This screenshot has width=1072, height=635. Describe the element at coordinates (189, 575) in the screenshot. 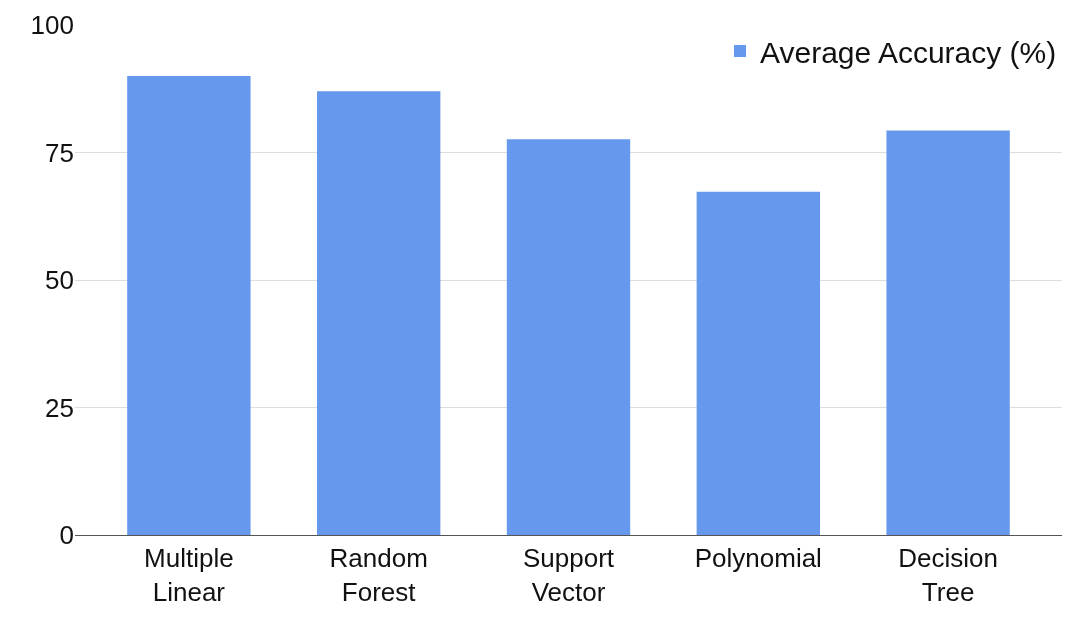

I see `x-tick-label: Multiple Linear` at that location.